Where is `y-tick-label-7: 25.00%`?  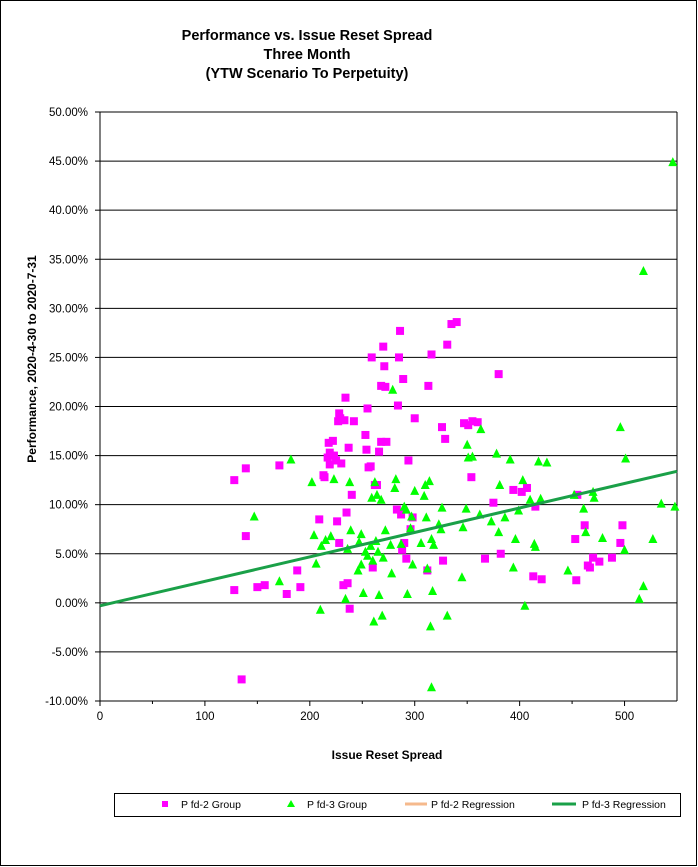 y-tick-label-7: 25.00% is located at coordinates (68, 358).